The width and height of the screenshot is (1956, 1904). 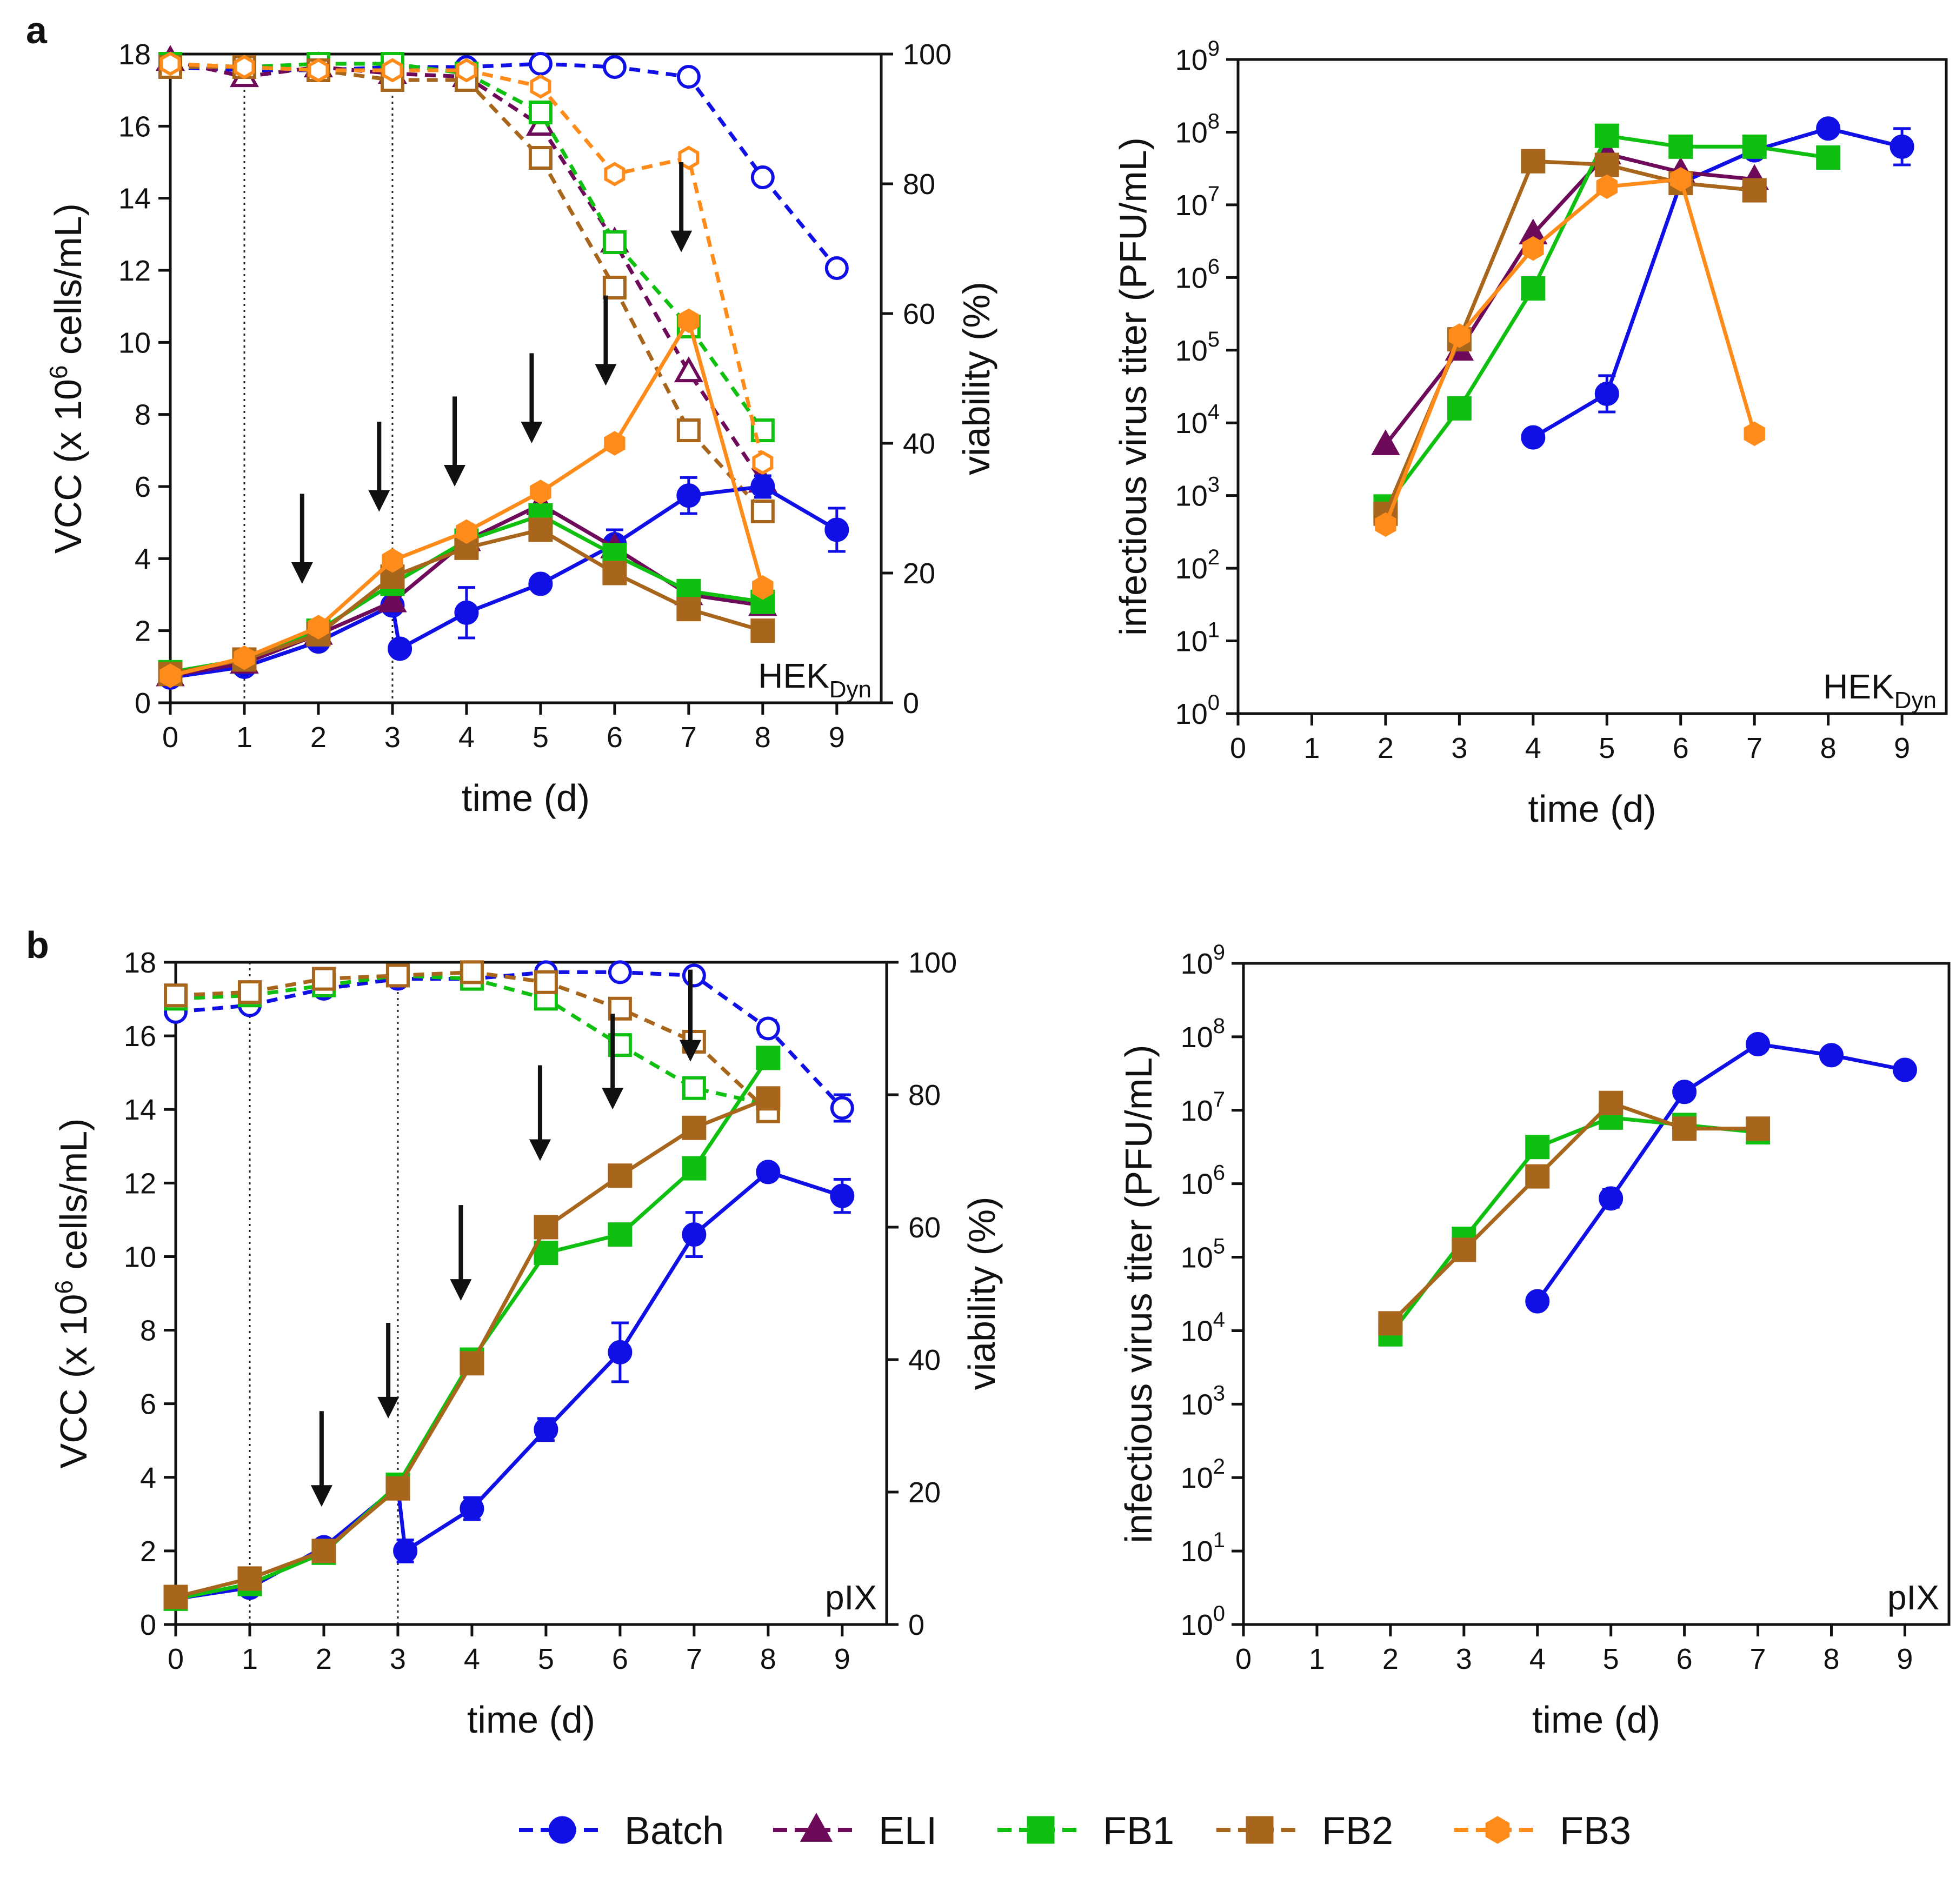 What do you see at coordinates (924, 1492) in the screenshot?
I see `y2-tick-label: 20` at bounding box center [924, 1492].